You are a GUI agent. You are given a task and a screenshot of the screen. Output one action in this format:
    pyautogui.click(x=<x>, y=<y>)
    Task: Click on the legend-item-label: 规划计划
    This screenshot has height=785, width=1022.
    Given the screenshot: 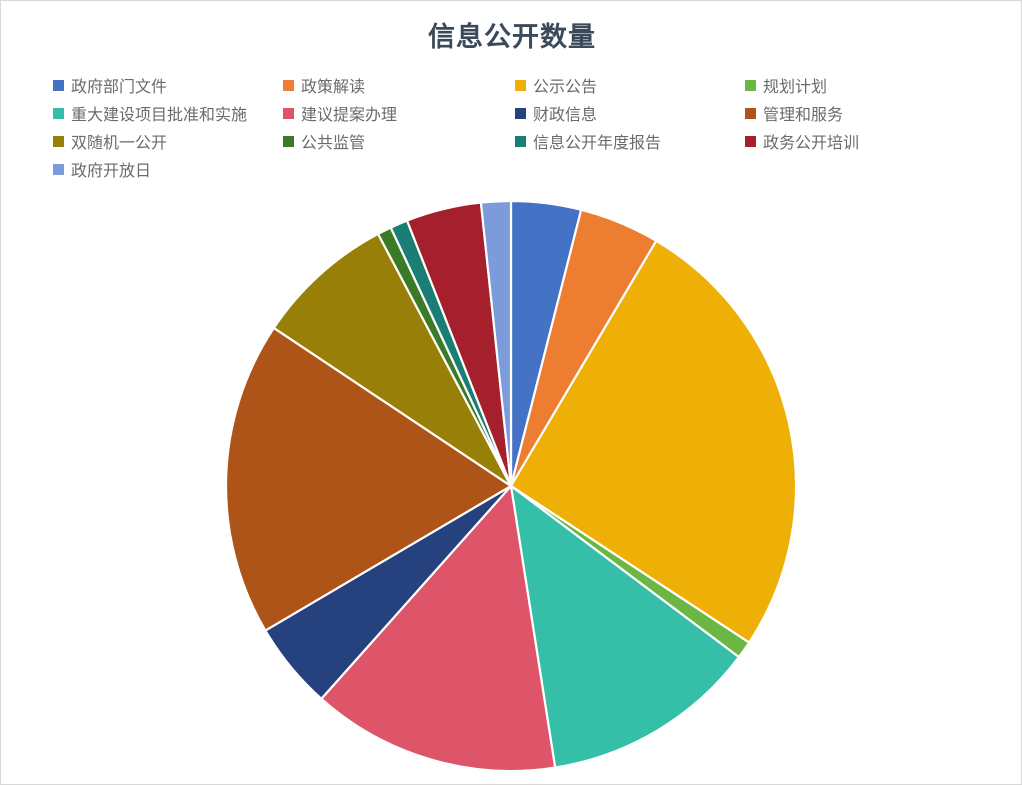 What is the action you would take?
    pyautogui.click(x=795, y=87)
    